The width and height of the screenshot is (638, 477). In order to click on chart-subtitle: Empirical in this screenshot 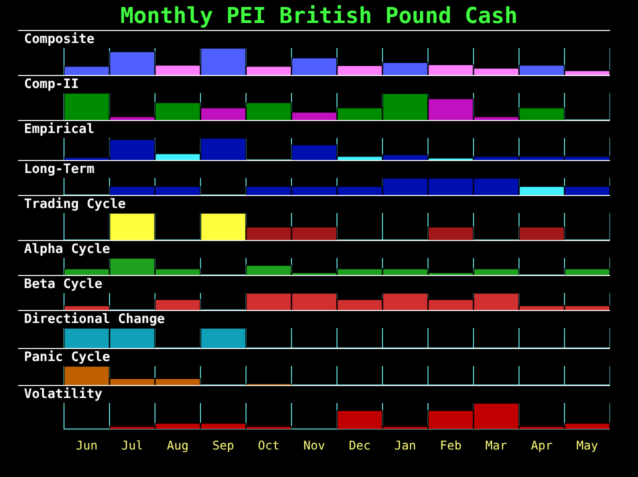, I will do `click(59, 129)`.